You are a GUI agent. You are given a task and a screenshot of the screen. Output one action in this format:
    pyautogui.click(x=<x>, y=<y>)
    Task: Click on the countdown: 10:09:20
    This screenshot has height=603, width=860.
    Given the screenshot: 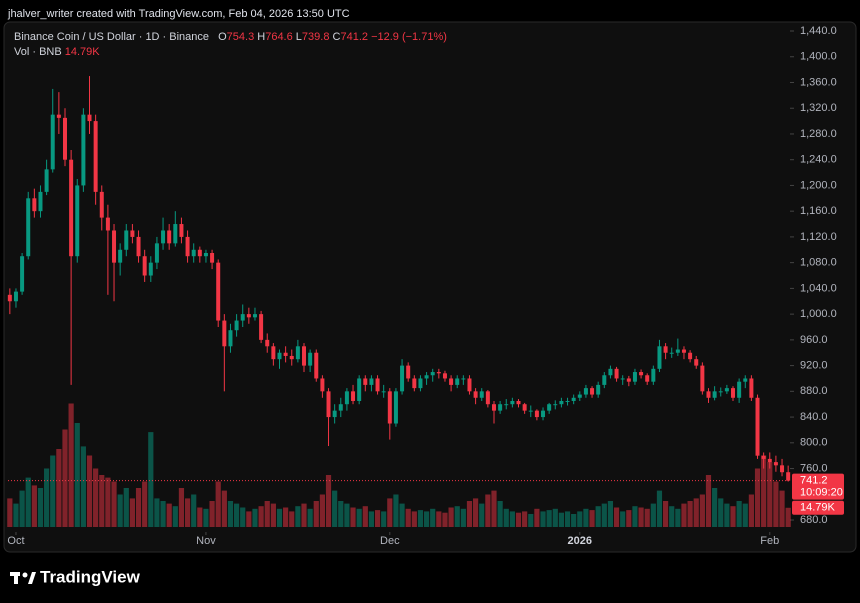 What is the action you would take?
    pyautogui.click(x=821, y=493)
    